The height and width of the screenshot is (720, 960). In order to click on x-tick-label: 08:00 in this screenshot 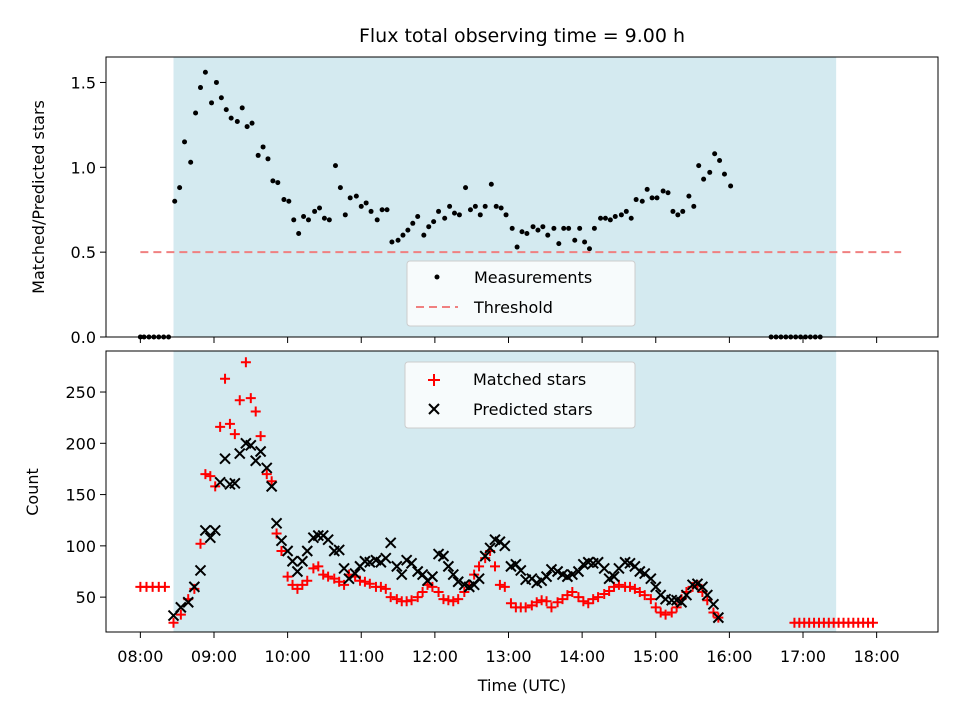, I will do `click(140, 656)`.